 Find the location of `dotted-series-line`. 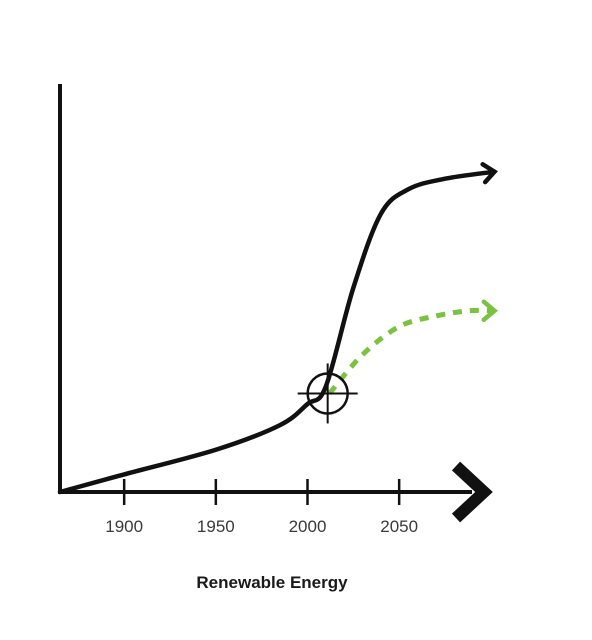

dotted-series-line is located at coordinates (411, 351).